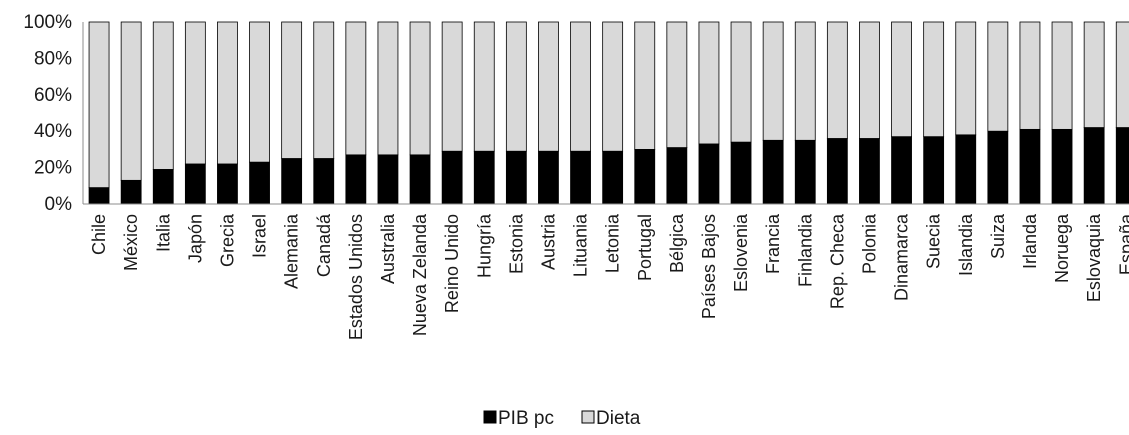 The image size is (1129, 435). Describe the element at coordinates (388, 248) in the screenshot. I see `x-tick-label: Australia` at that location.